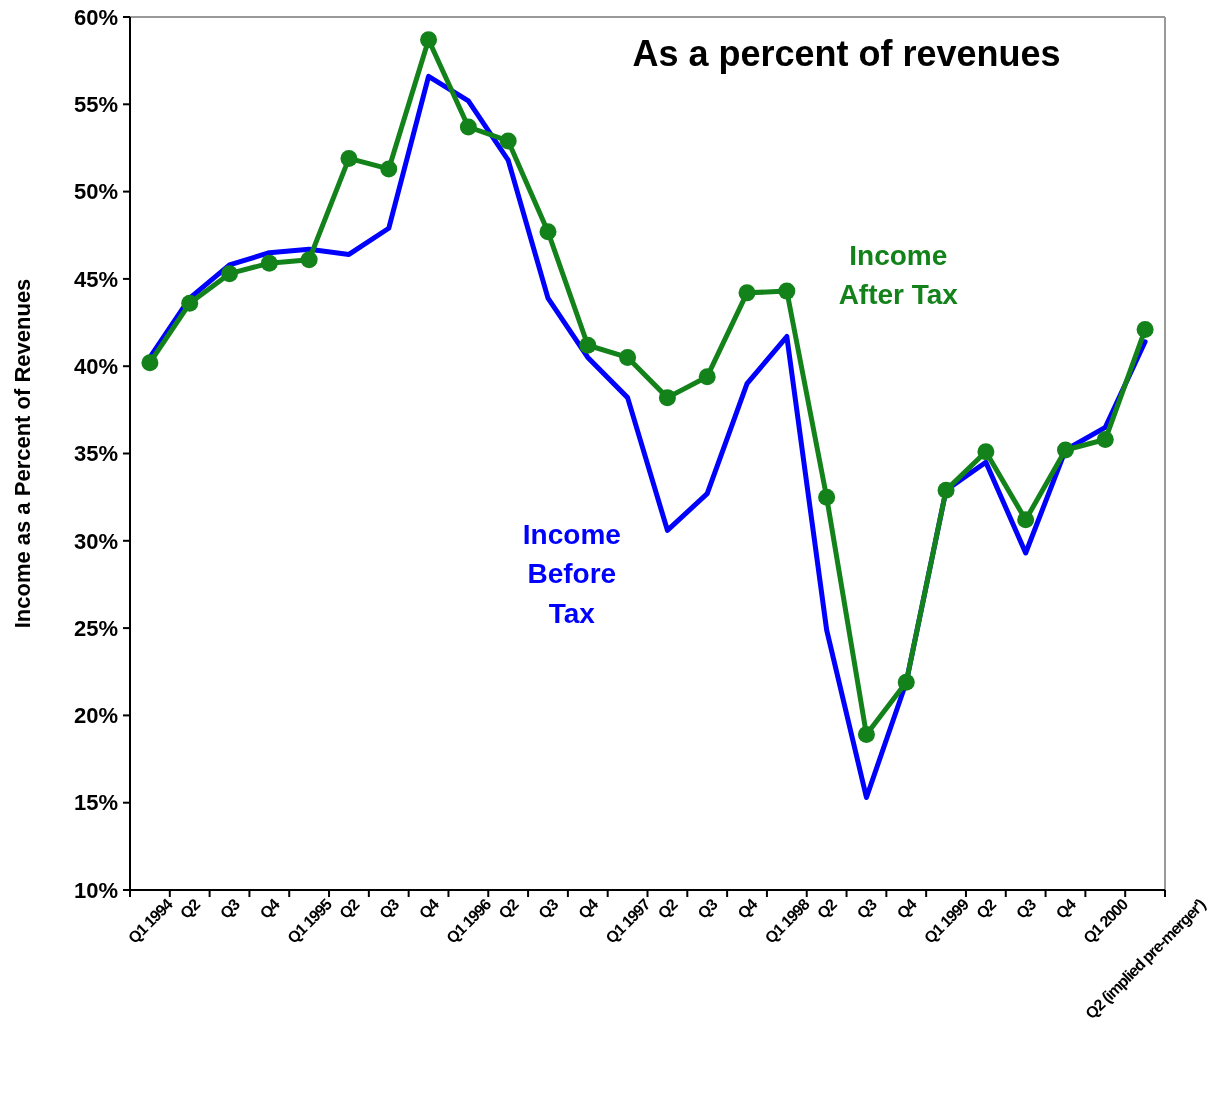  I want to click on y-tick-label: 55%, so click(95, 104).